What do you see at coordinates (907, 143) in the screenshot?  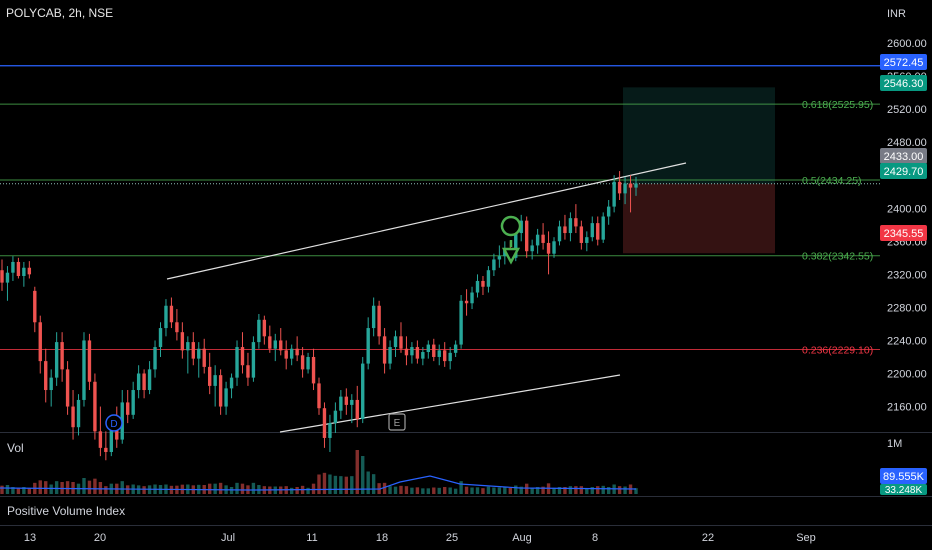 I see `y-tick-label: 2480.00` at bounding box center [907, 143].